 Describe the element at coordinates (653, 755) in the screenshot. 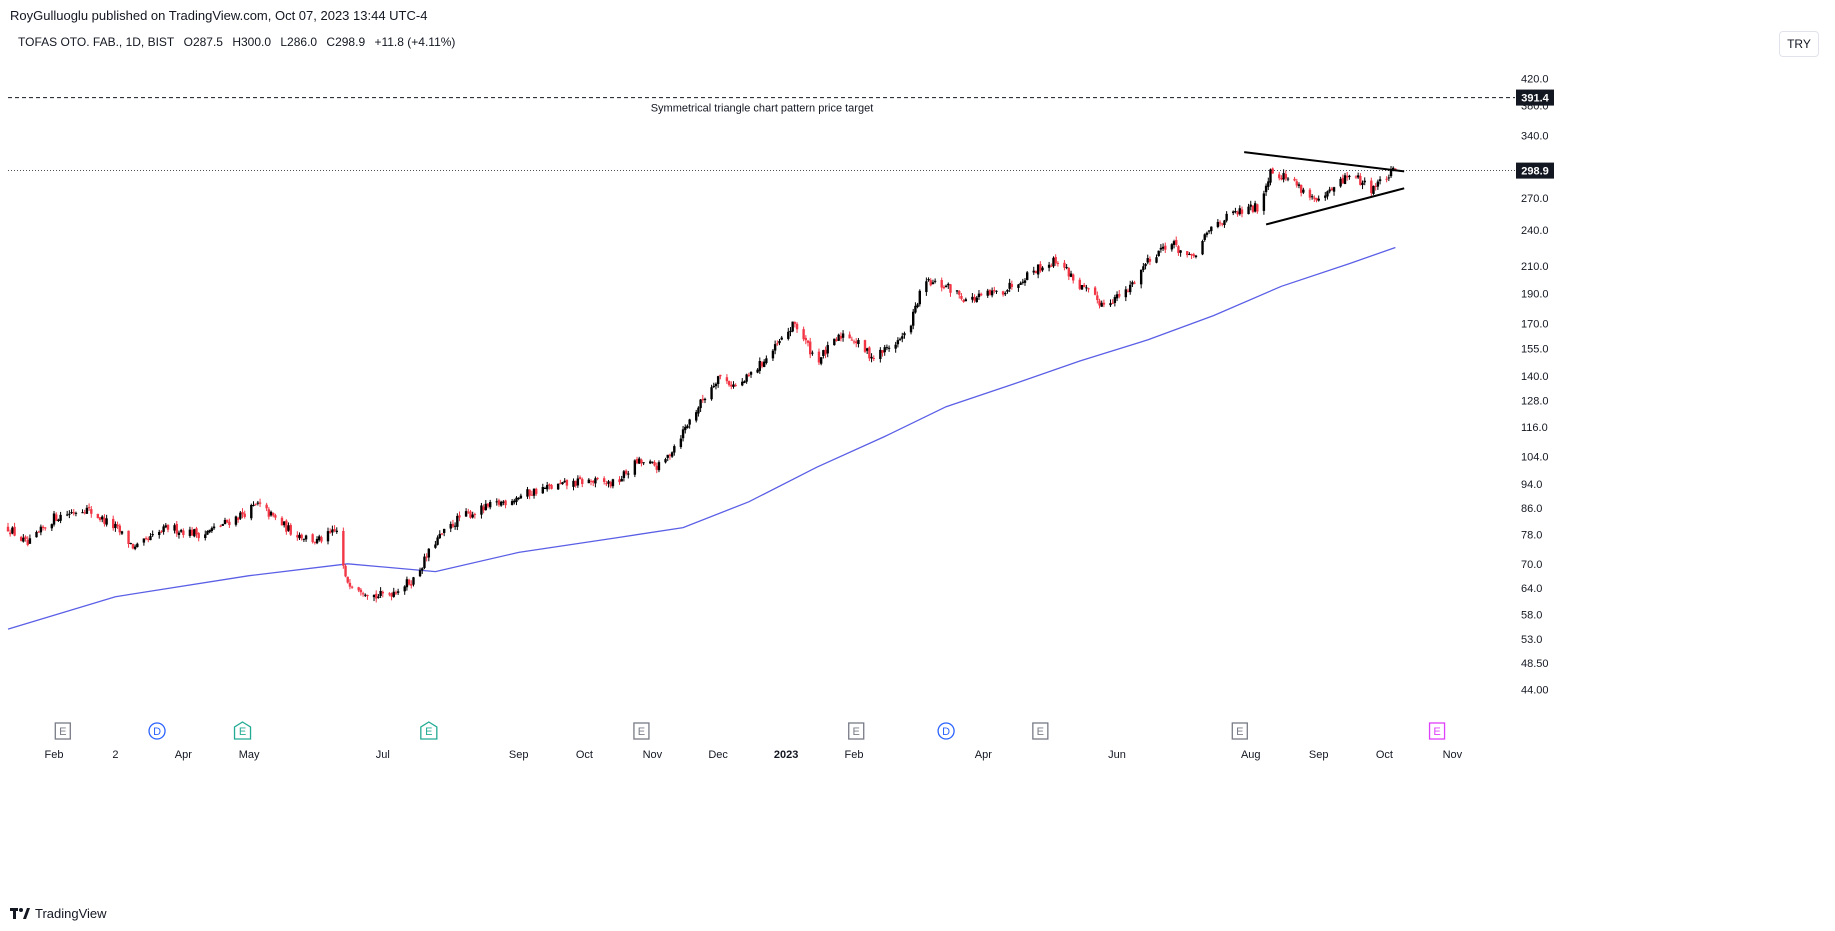

I see `time-tick-label: Nov` at that location.